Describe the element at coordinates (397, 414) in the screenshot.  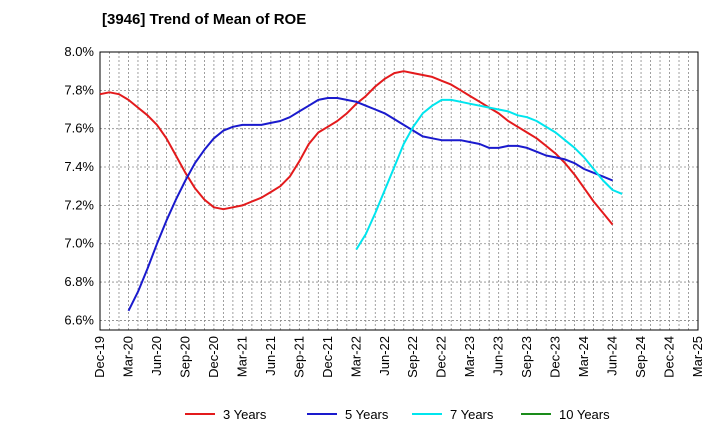
I see `legend: 3 Years 5 Years 7 Years 10 Years` at that location.